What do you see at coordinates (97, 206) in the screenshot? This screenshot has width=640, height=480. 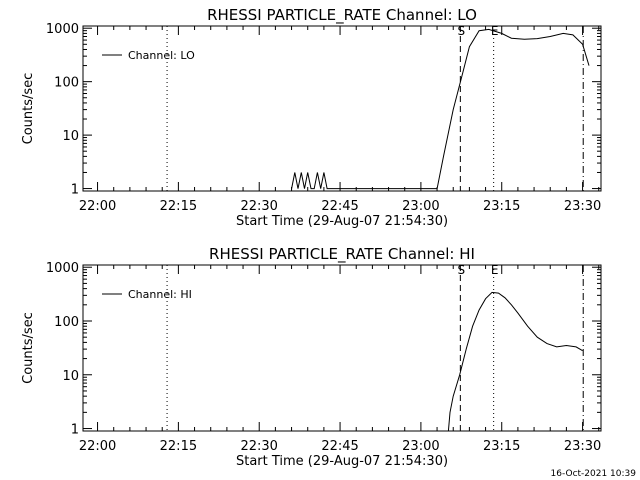 I see `p0-x-tick-label: 22:00` at bounding box center [97, 206].